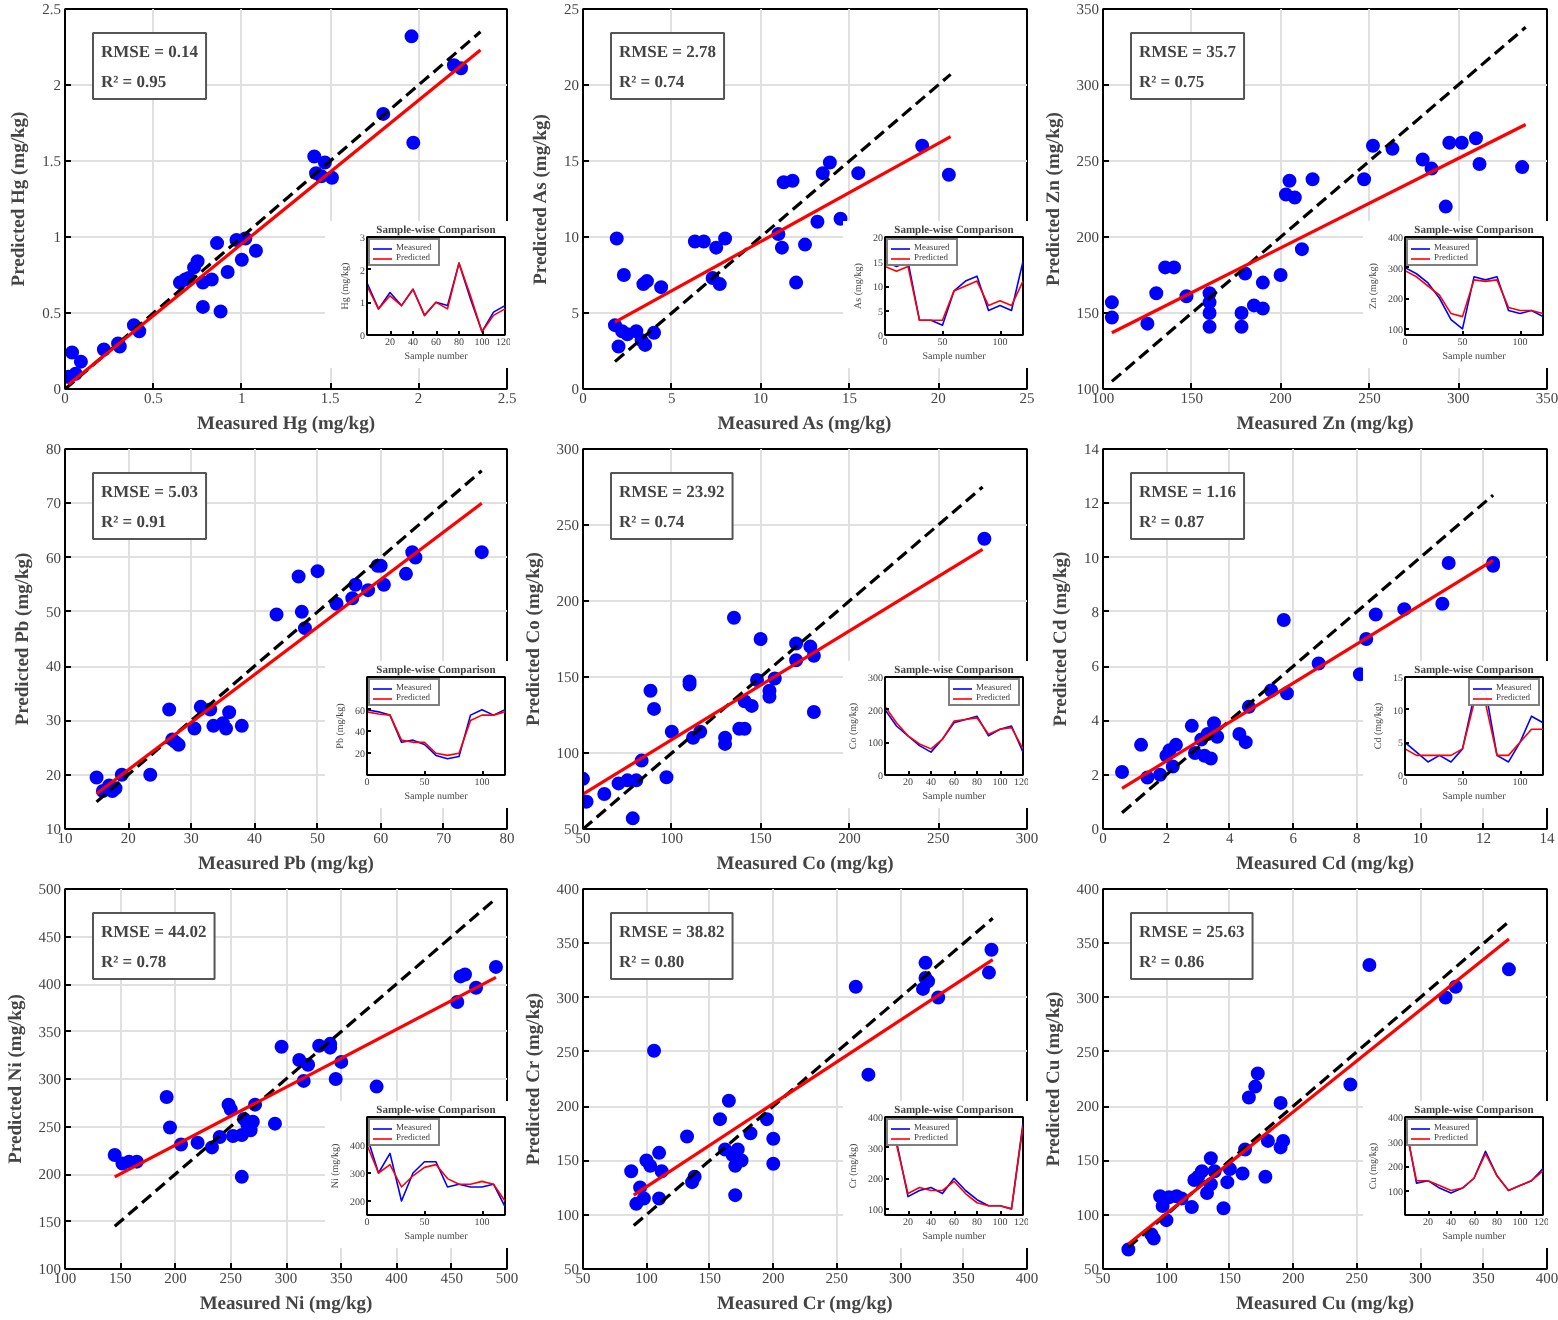 This screenshot has width=1558, height=1320. I want to click on y-axis-title: Predicted Cd (mg/kg), so click(1062, 639).